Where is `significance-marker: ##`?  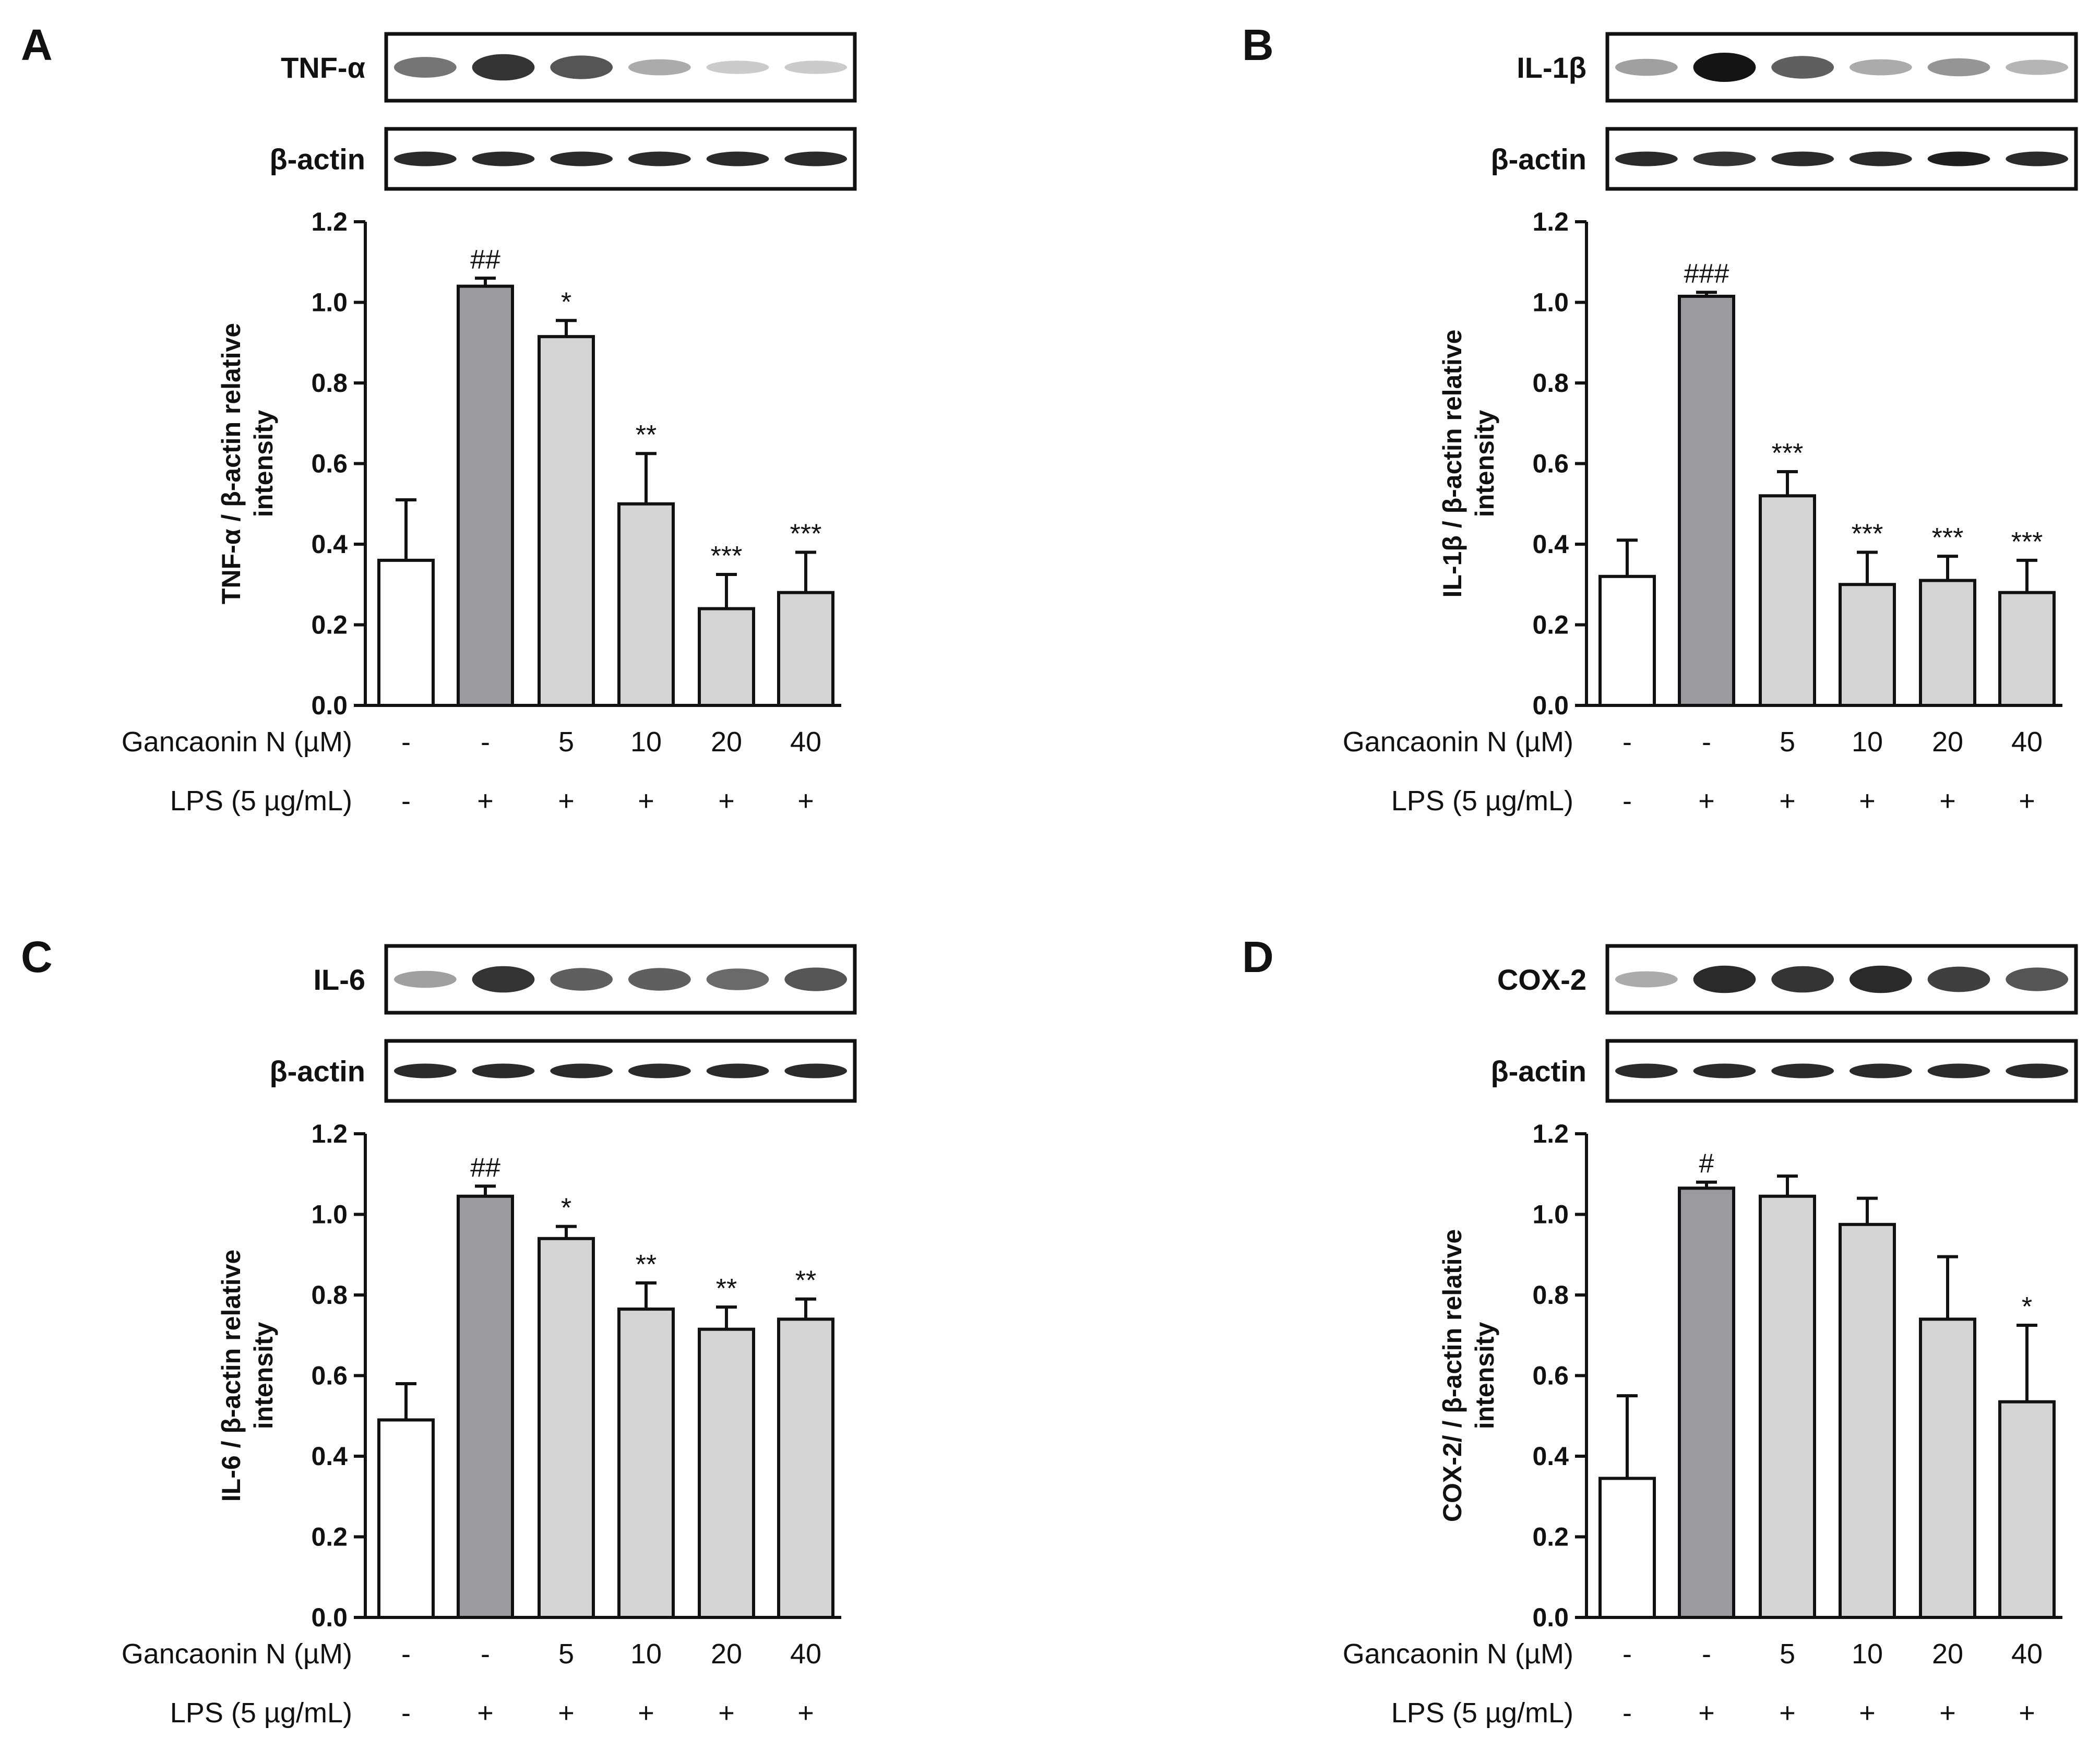
significance-marker: ## is located at coordinates (485, 1168).